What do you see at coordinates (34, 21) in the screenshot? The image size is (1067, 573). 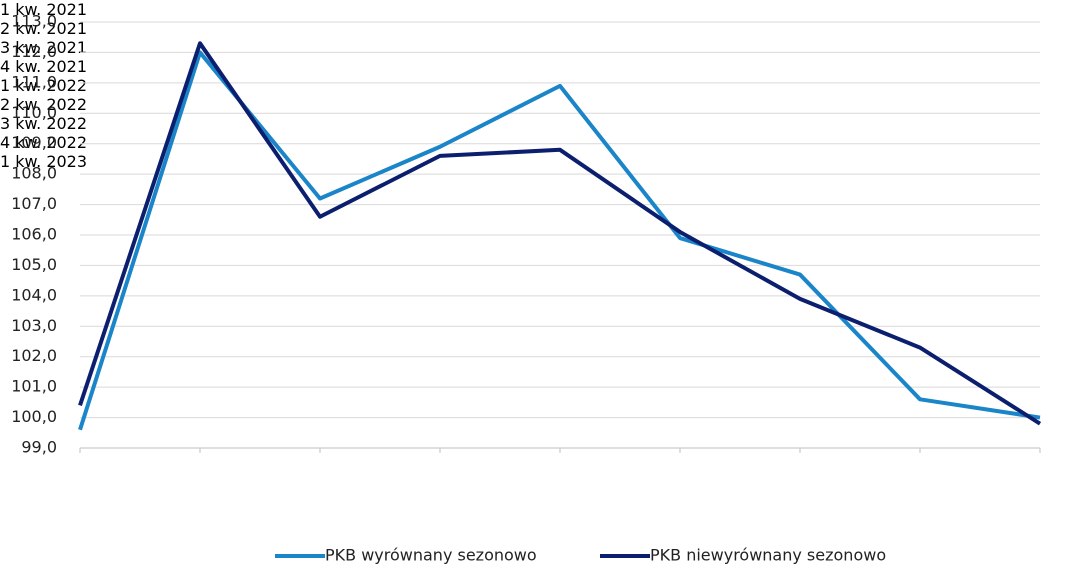 I see `y-tick-label: 113,0` at bounding box center [34, 21].